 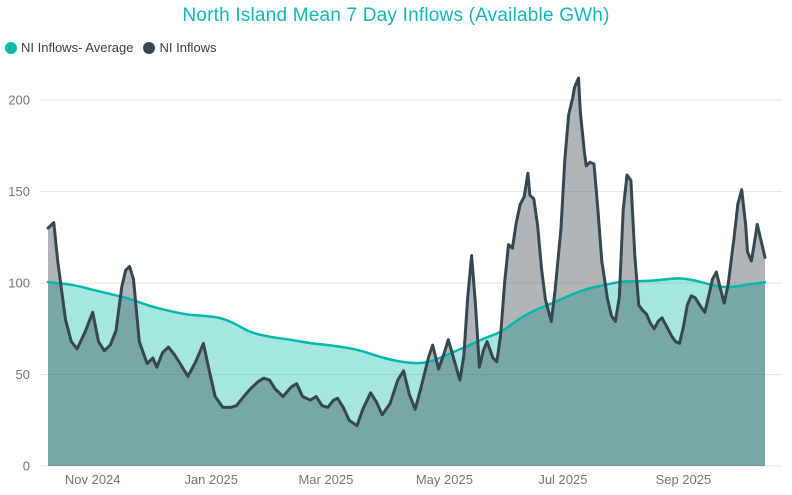 What do you see at coordinates (684, 479) in the screenshot?
I see `x-axis-label: Sep 2025` at bounding box center [684, 479].